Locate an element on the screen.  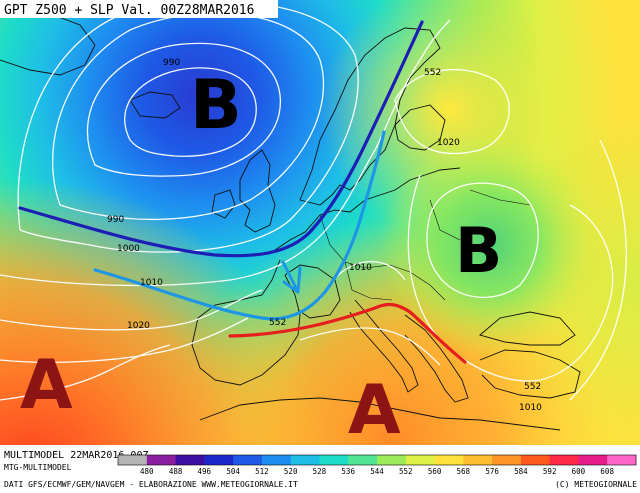
isobar-990-north is located at coordinates (183, 109).